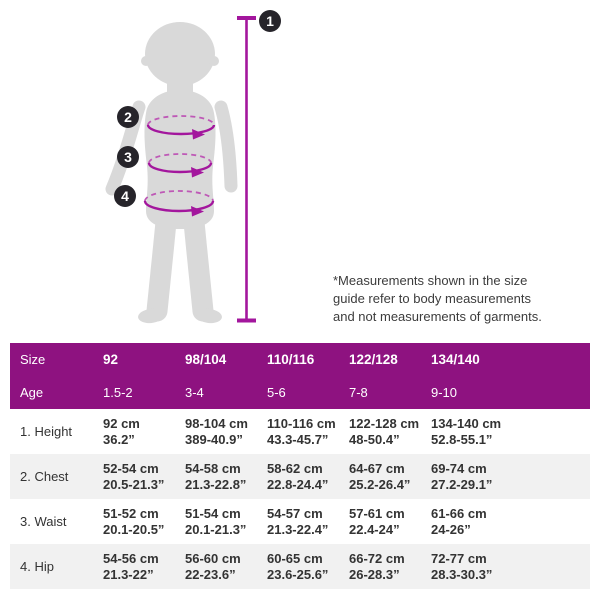 The image size is (600, 600). I want to click on table-cell: 57-61 cm 22.4-24”, so click(377, 521).